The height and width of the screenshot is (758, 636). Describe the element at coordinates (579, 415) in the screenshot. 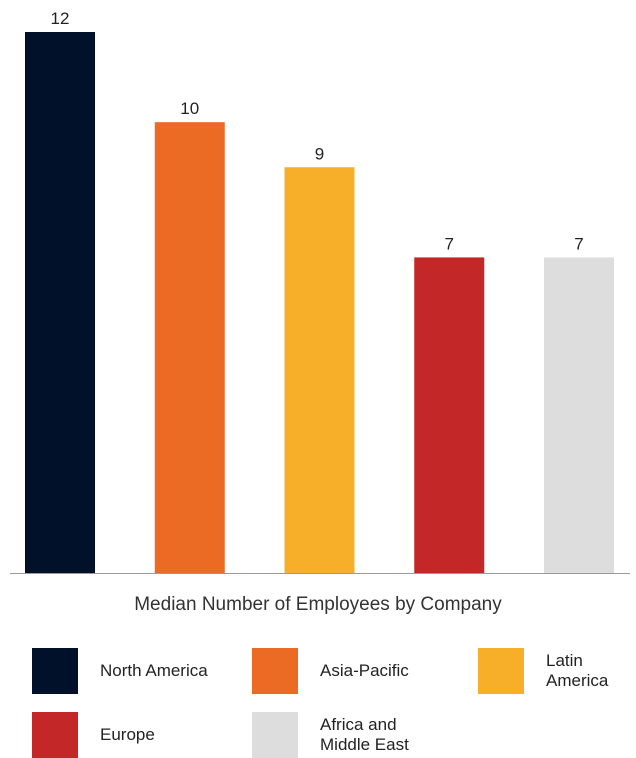

I see `bar-africa-and-middle-east` at that location.